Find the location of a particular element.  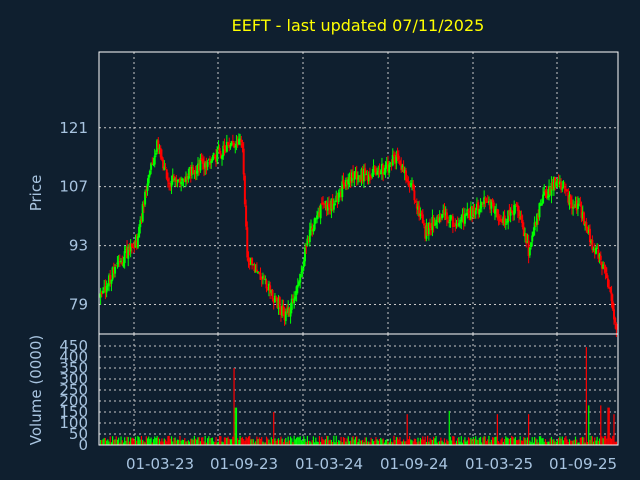

volume-tick-label: 150 is located at coordinates (73, 412).